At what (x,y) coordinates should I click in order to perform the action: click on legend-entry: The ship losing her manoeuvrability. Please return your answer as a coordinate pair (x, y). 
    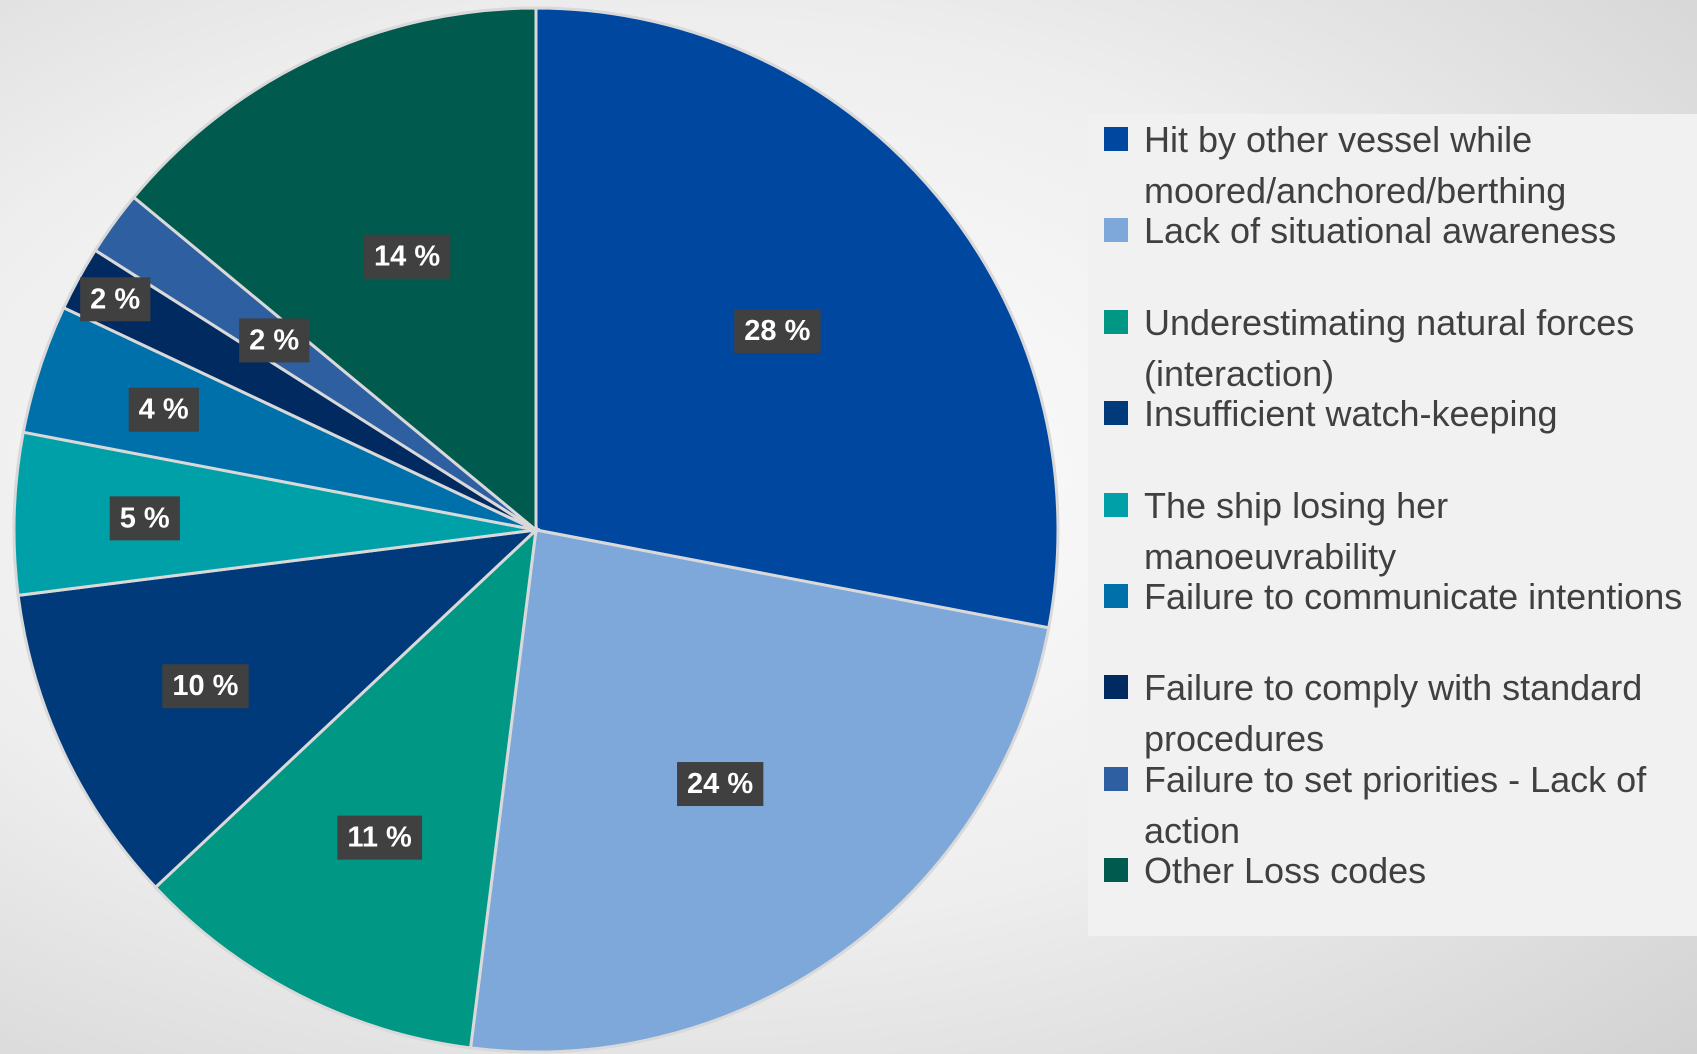
    Looking at the image, I should click on (1394, 531).